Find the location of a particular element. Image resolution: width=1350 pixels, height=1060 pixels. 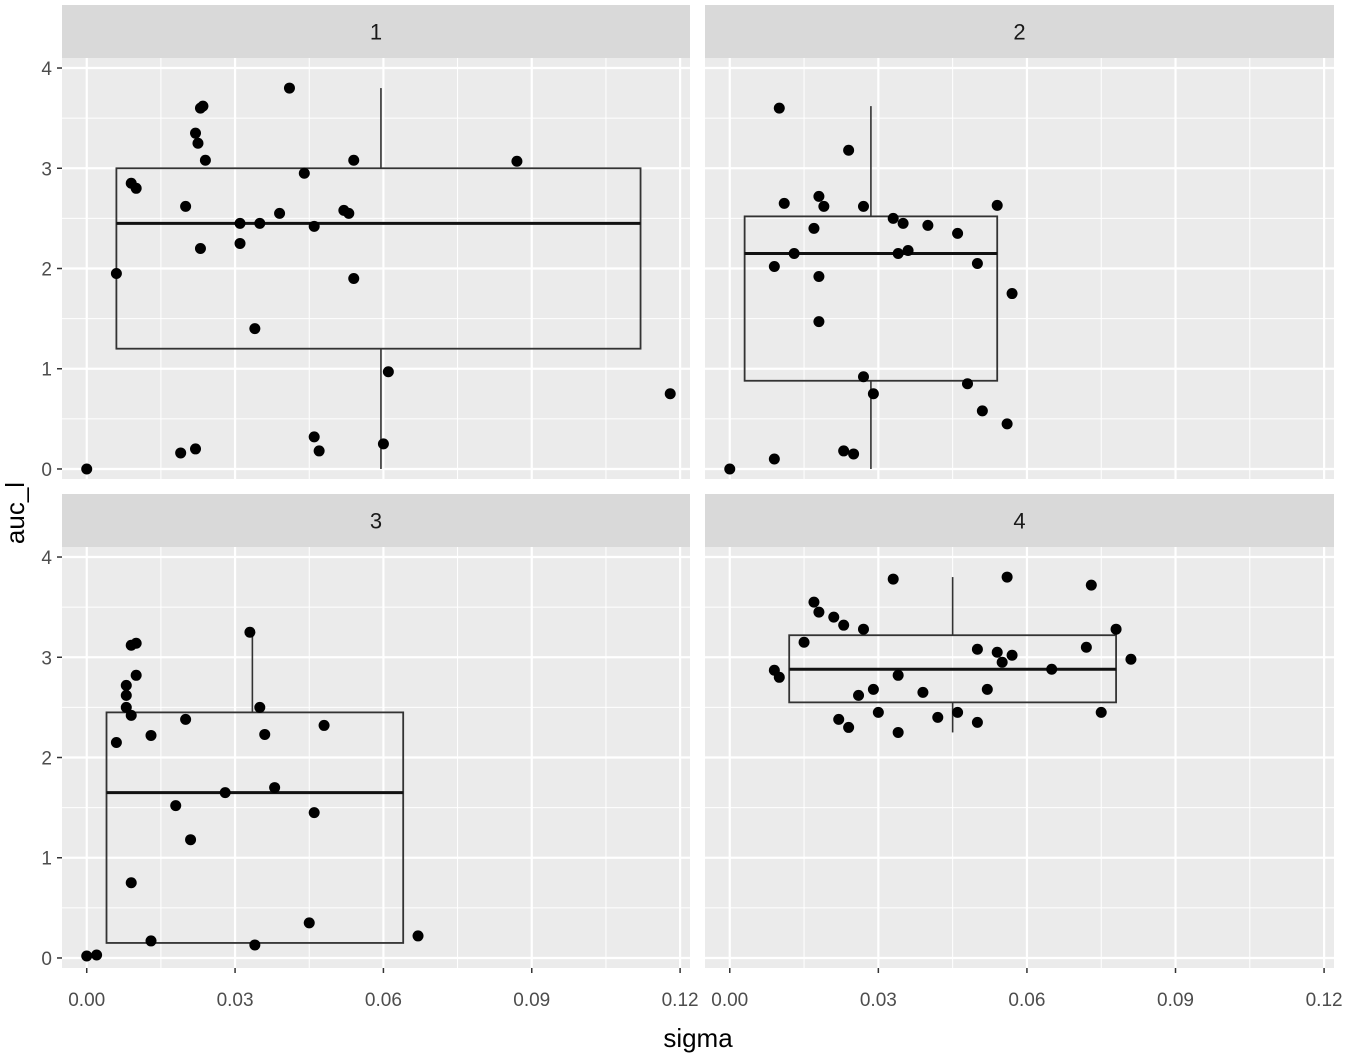

facet-strip-label: 2 is located at coordinates (1019, 32).